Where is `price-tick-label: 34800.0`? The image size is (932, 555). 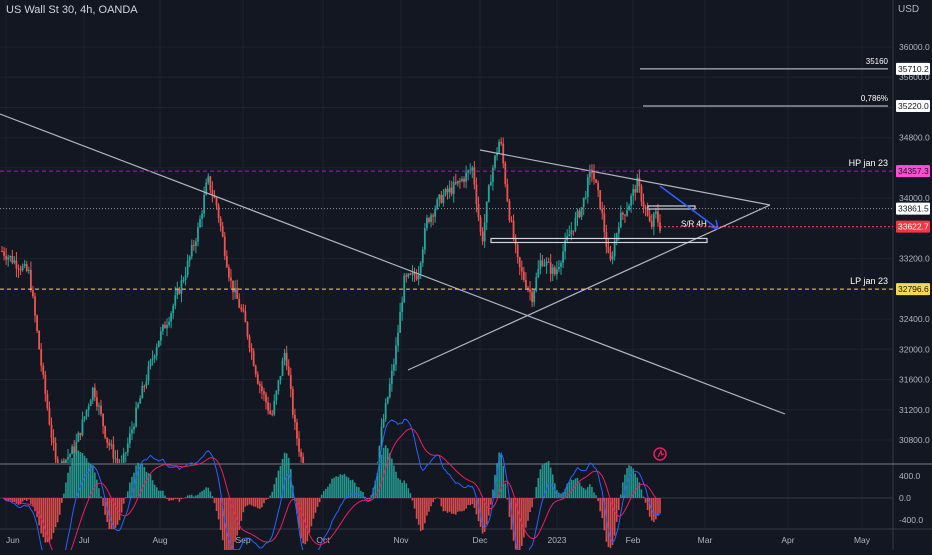 price-tick-label: 34800.0 is located at coordinates (914, 138).